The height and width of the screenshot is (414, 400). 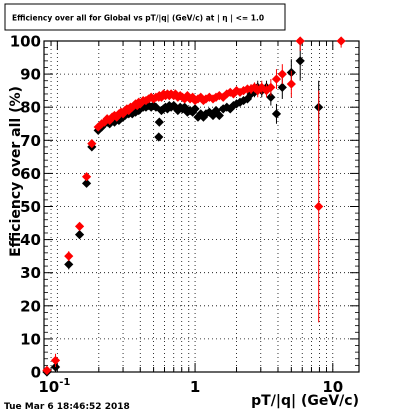 I want to click on x-axis-title: pT/|q| (GeV/c), so click(x=305, y=401).